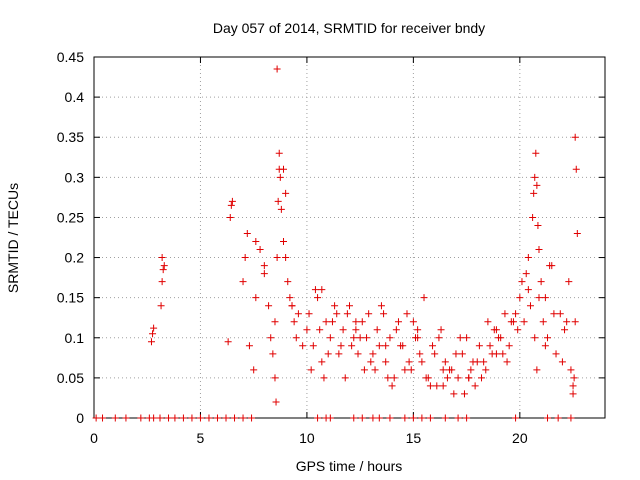 The image size is (640, 480). What do you see at coordinates (13, 238) in the screenshot?
I see `y-axis-label: SRMTID / TECUs` at bounding box center [13, 238].